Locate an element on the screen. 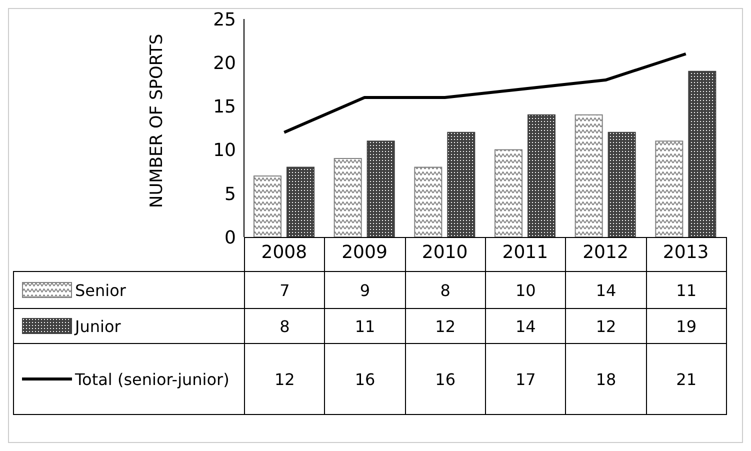  x-tick-label: 2010 is located at coordinates (445, 252).